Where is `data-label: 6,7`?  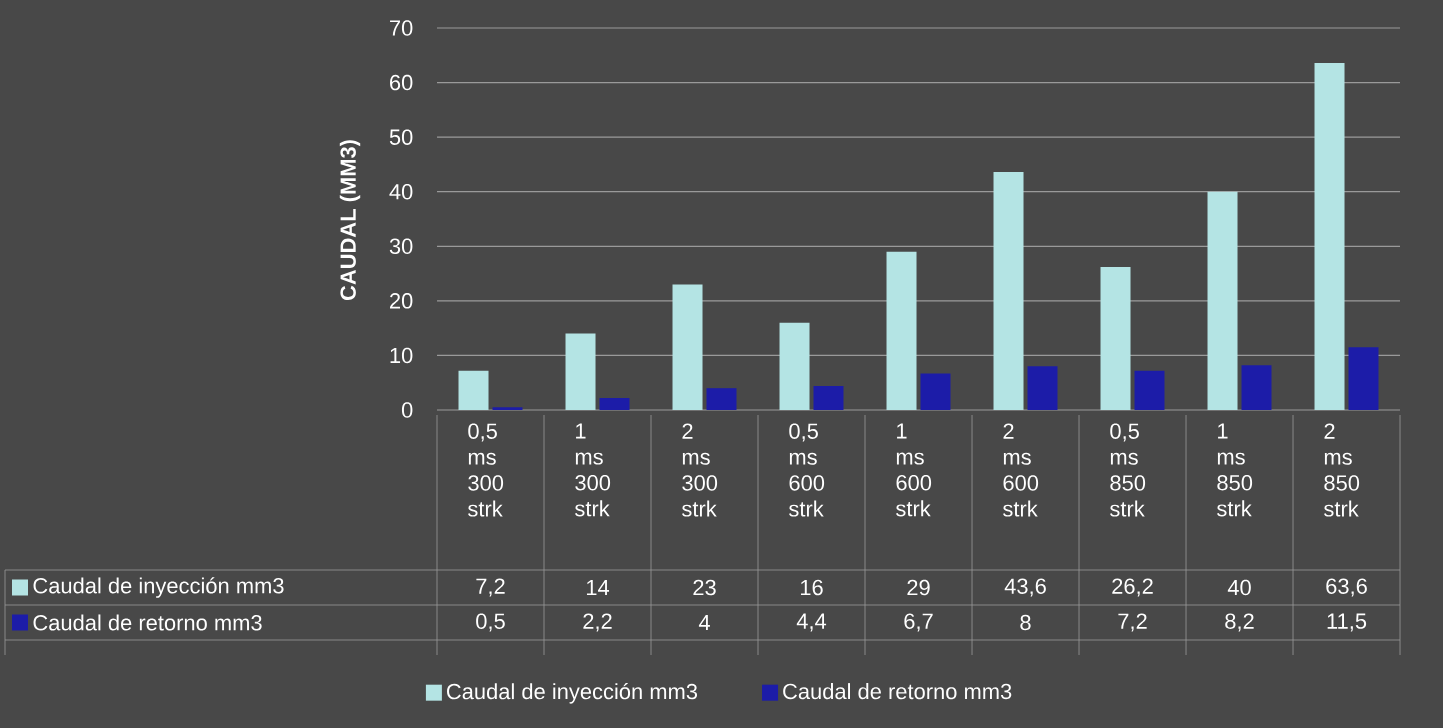
data-label: 6,7 is located at coordinates (918, 622).